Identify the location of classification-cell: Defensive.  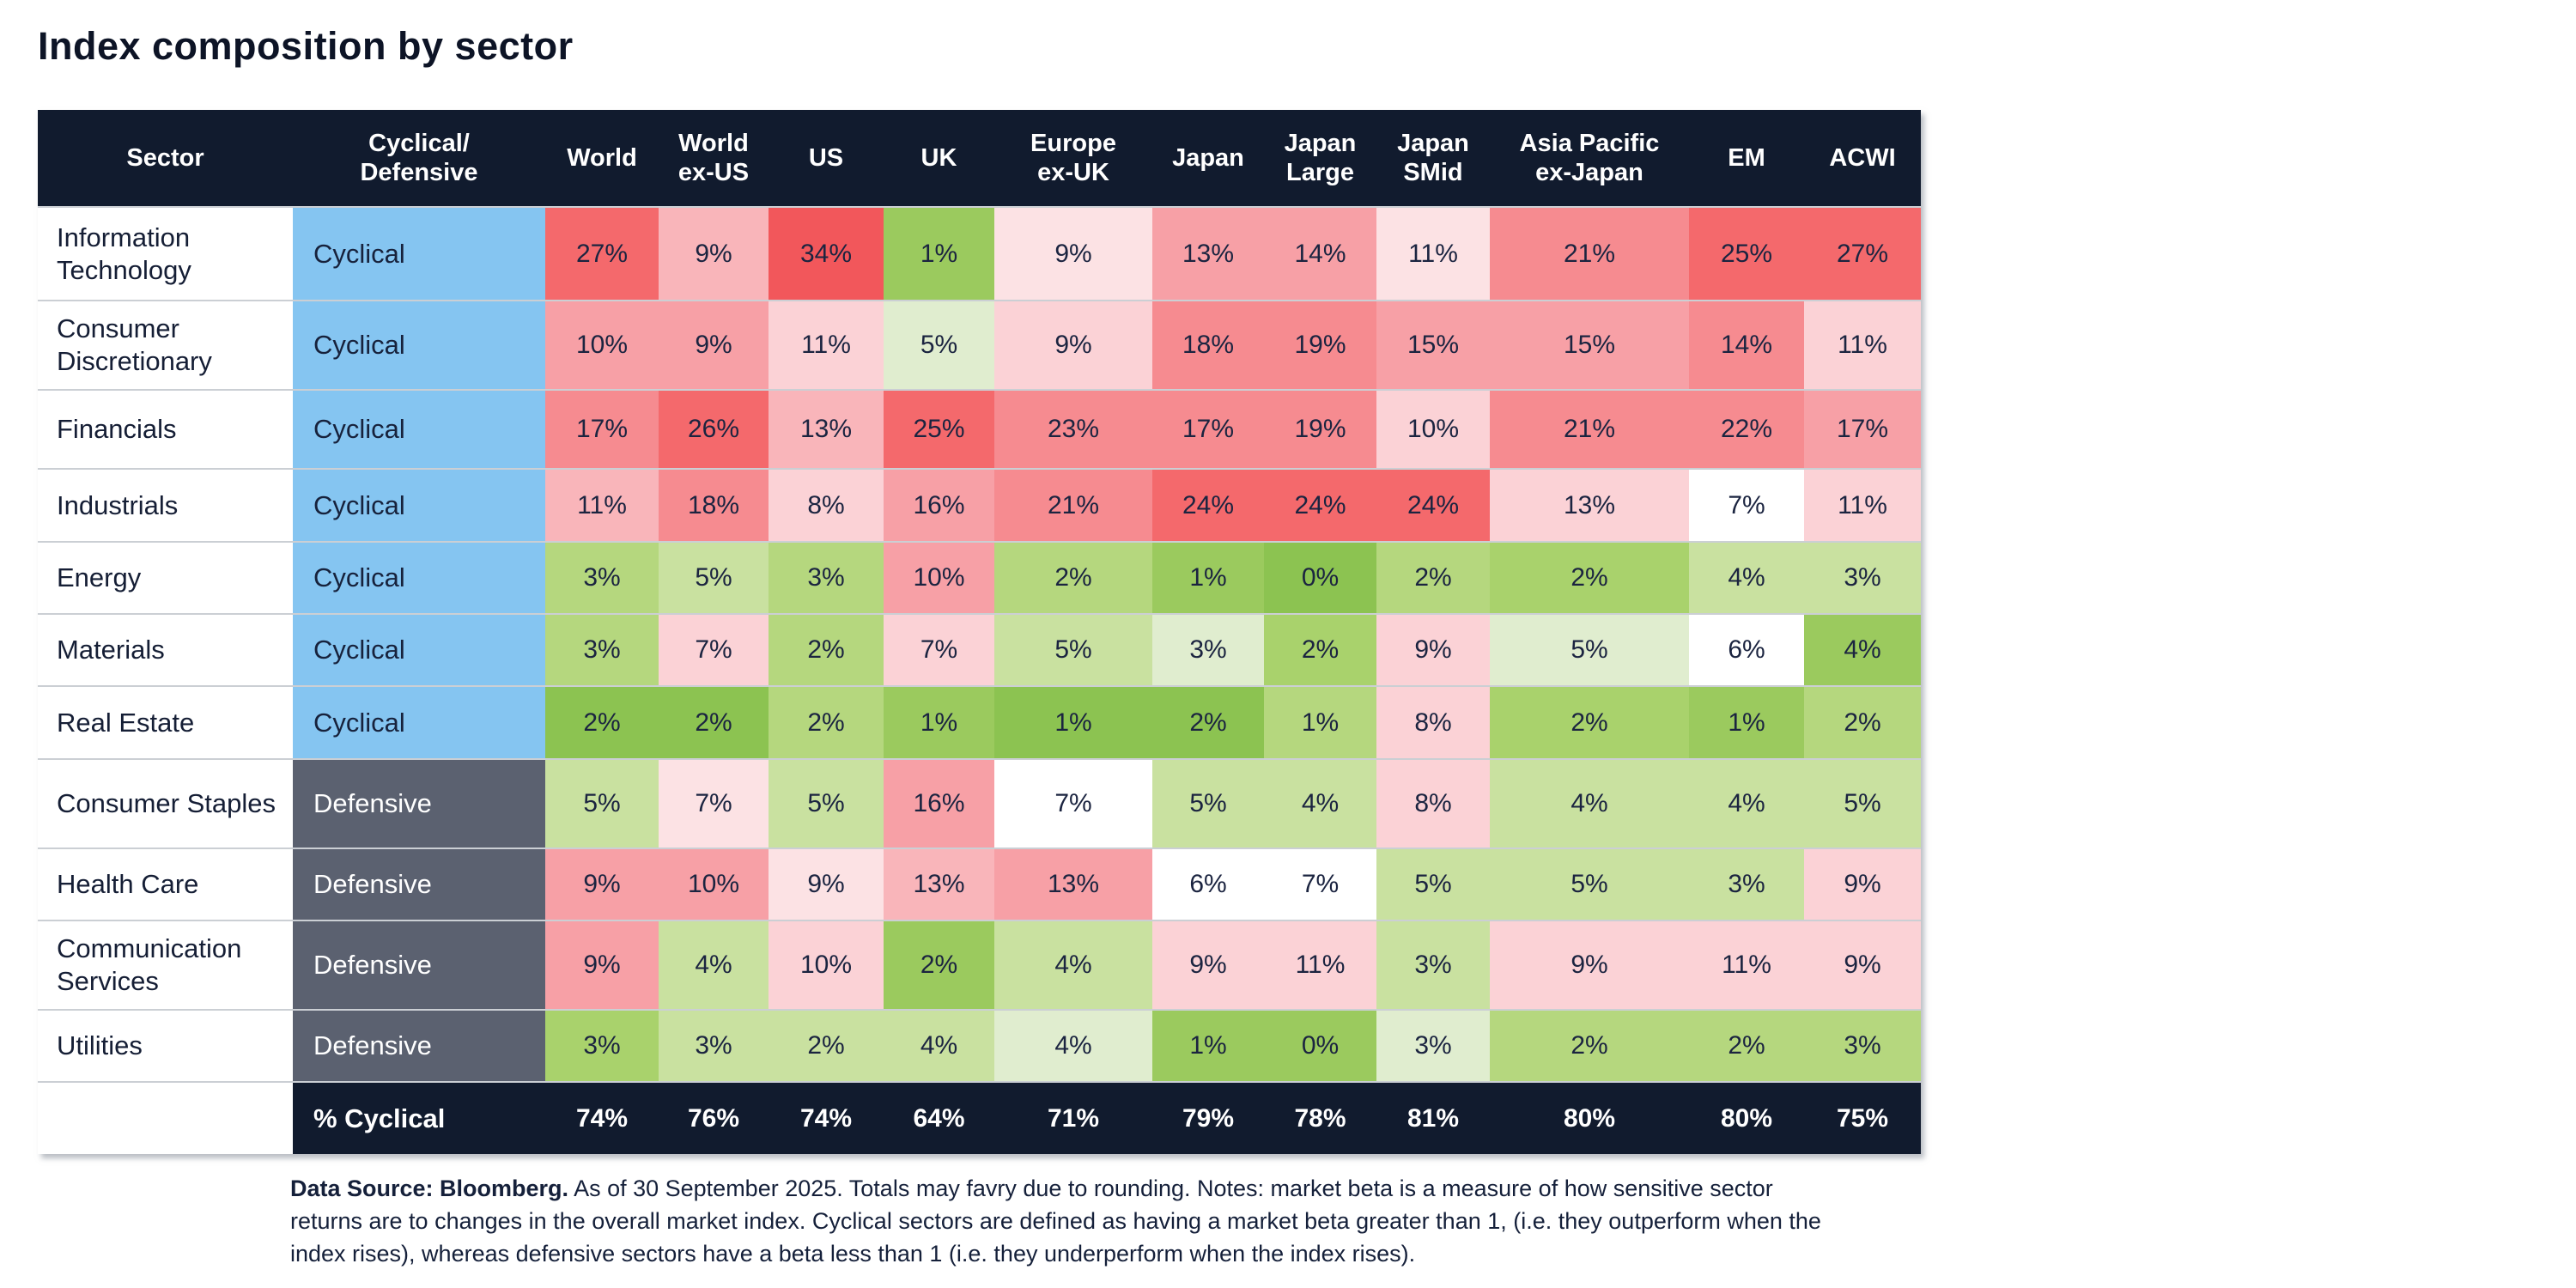
(419, 804).